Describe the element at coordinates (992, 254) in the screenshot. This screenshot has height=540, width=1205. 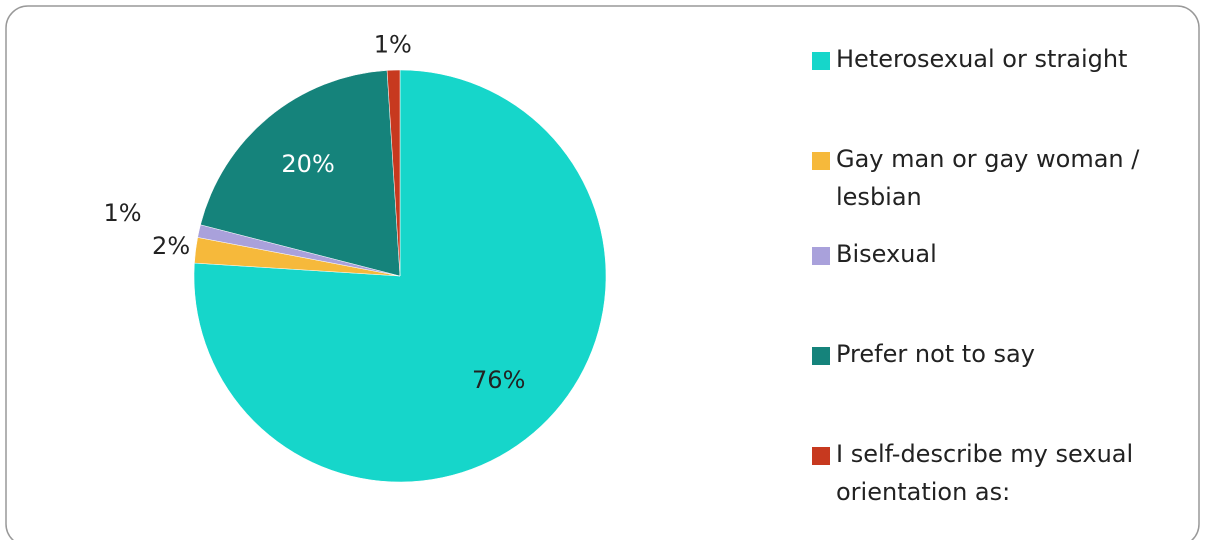
I see `legend-item: Bisexual` at that location.